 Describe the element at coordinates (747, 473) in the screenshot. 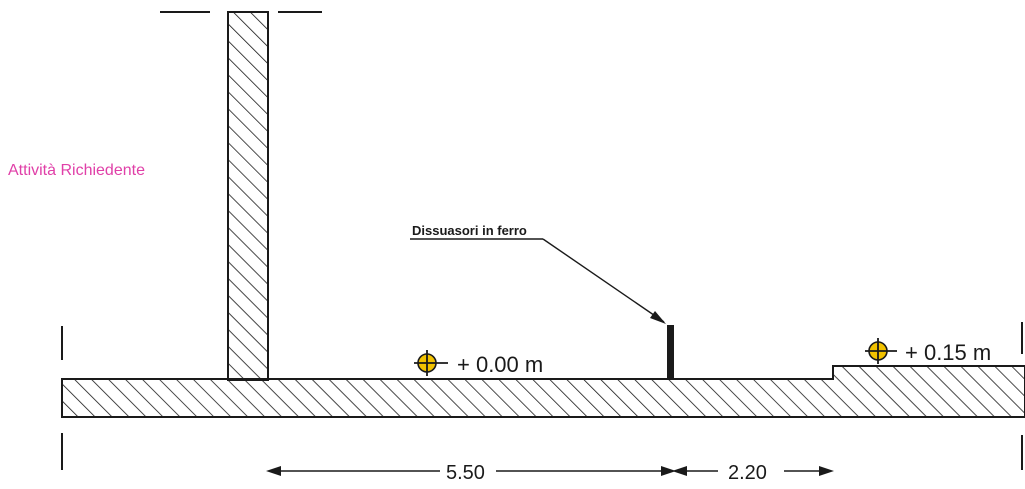

I see `dimension-label-right: 2.20` at that location.